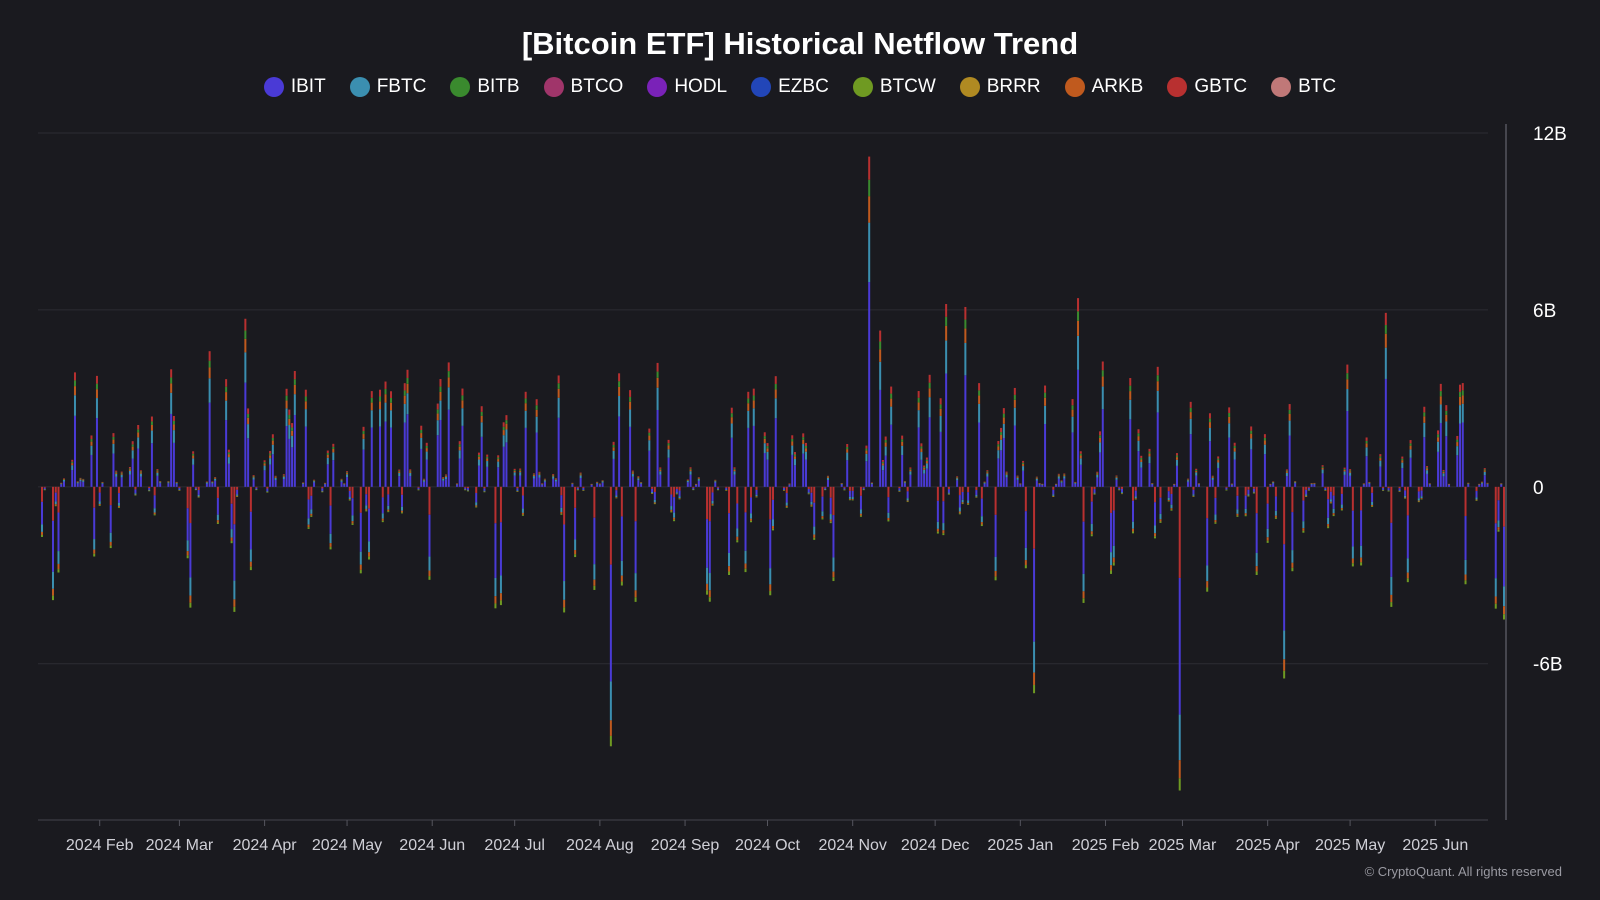 The height and width of the screenshot is (900, 1600). What do you see at coordinates (790, 87) in the screenshot?
I see `legend-item-ezbc: EZBC` at bounding box center [790, 87].